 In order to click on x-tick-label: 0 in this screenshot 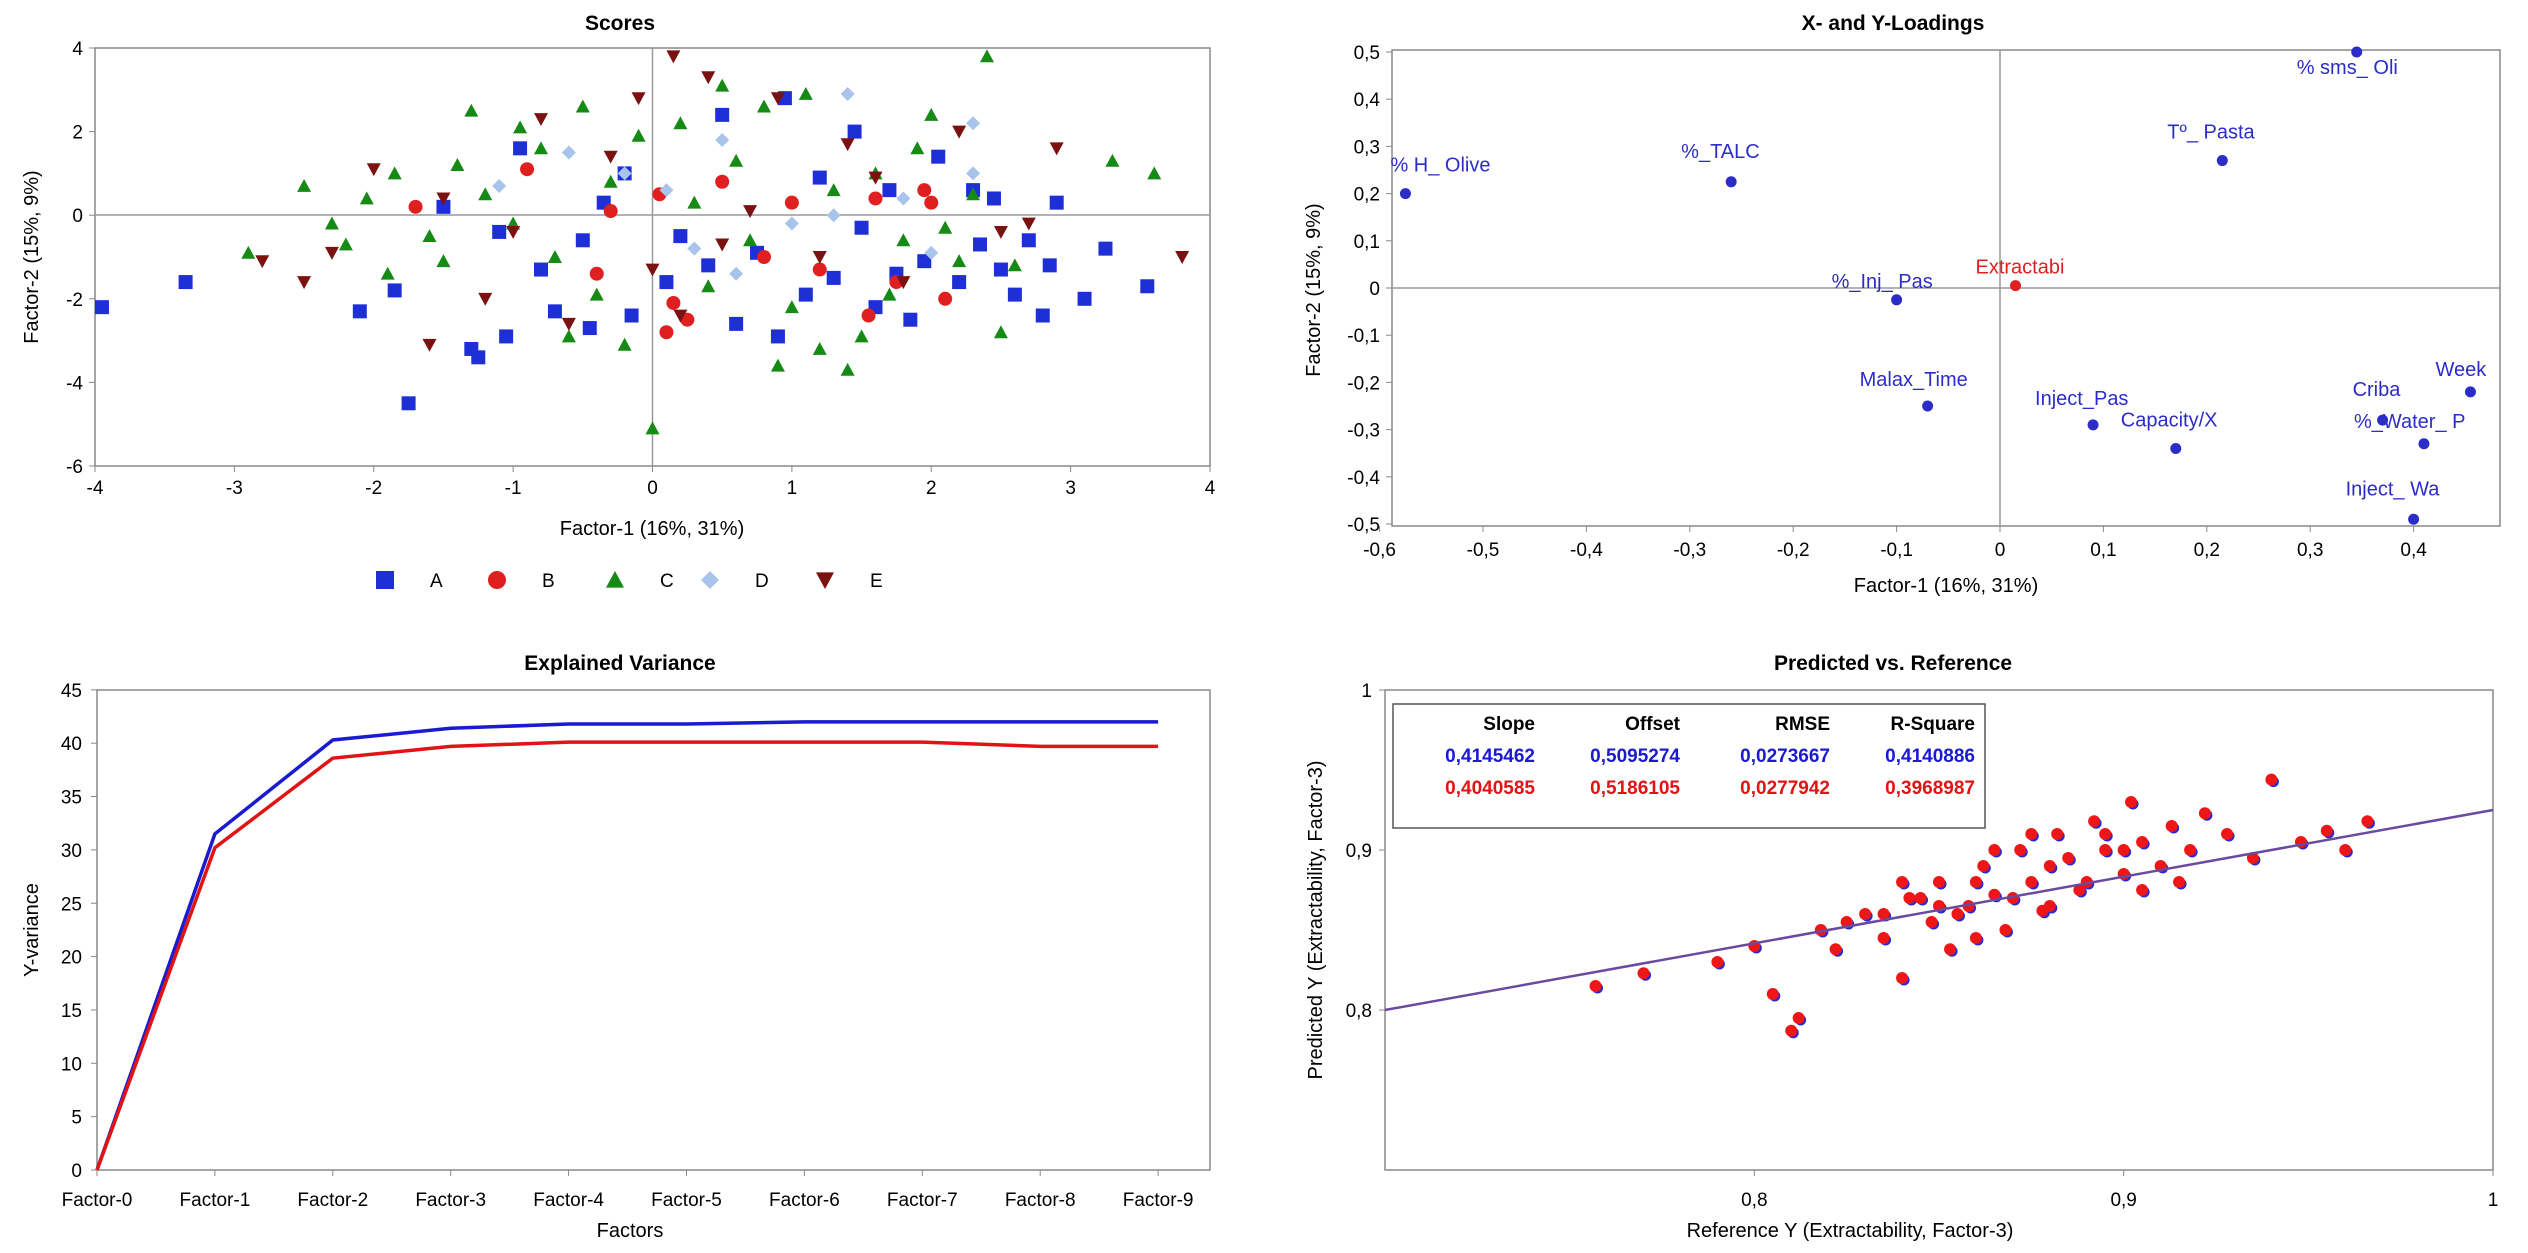, I will do `click(652, 488)`.